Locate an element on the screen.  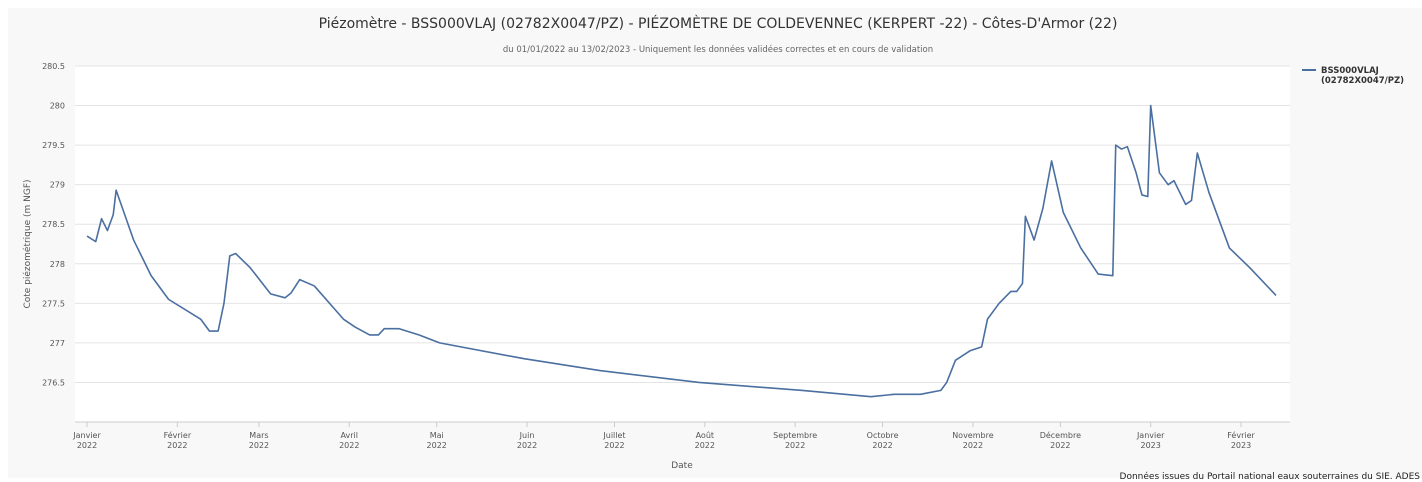
x-tick-label: Juillet 2022 is located at coordinates (613, 440).